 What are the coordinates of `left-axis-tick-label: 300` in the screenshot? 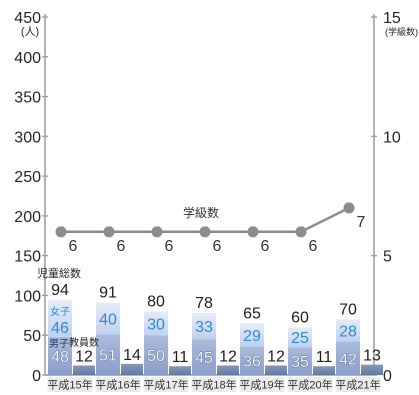 It's located at (27, 137).